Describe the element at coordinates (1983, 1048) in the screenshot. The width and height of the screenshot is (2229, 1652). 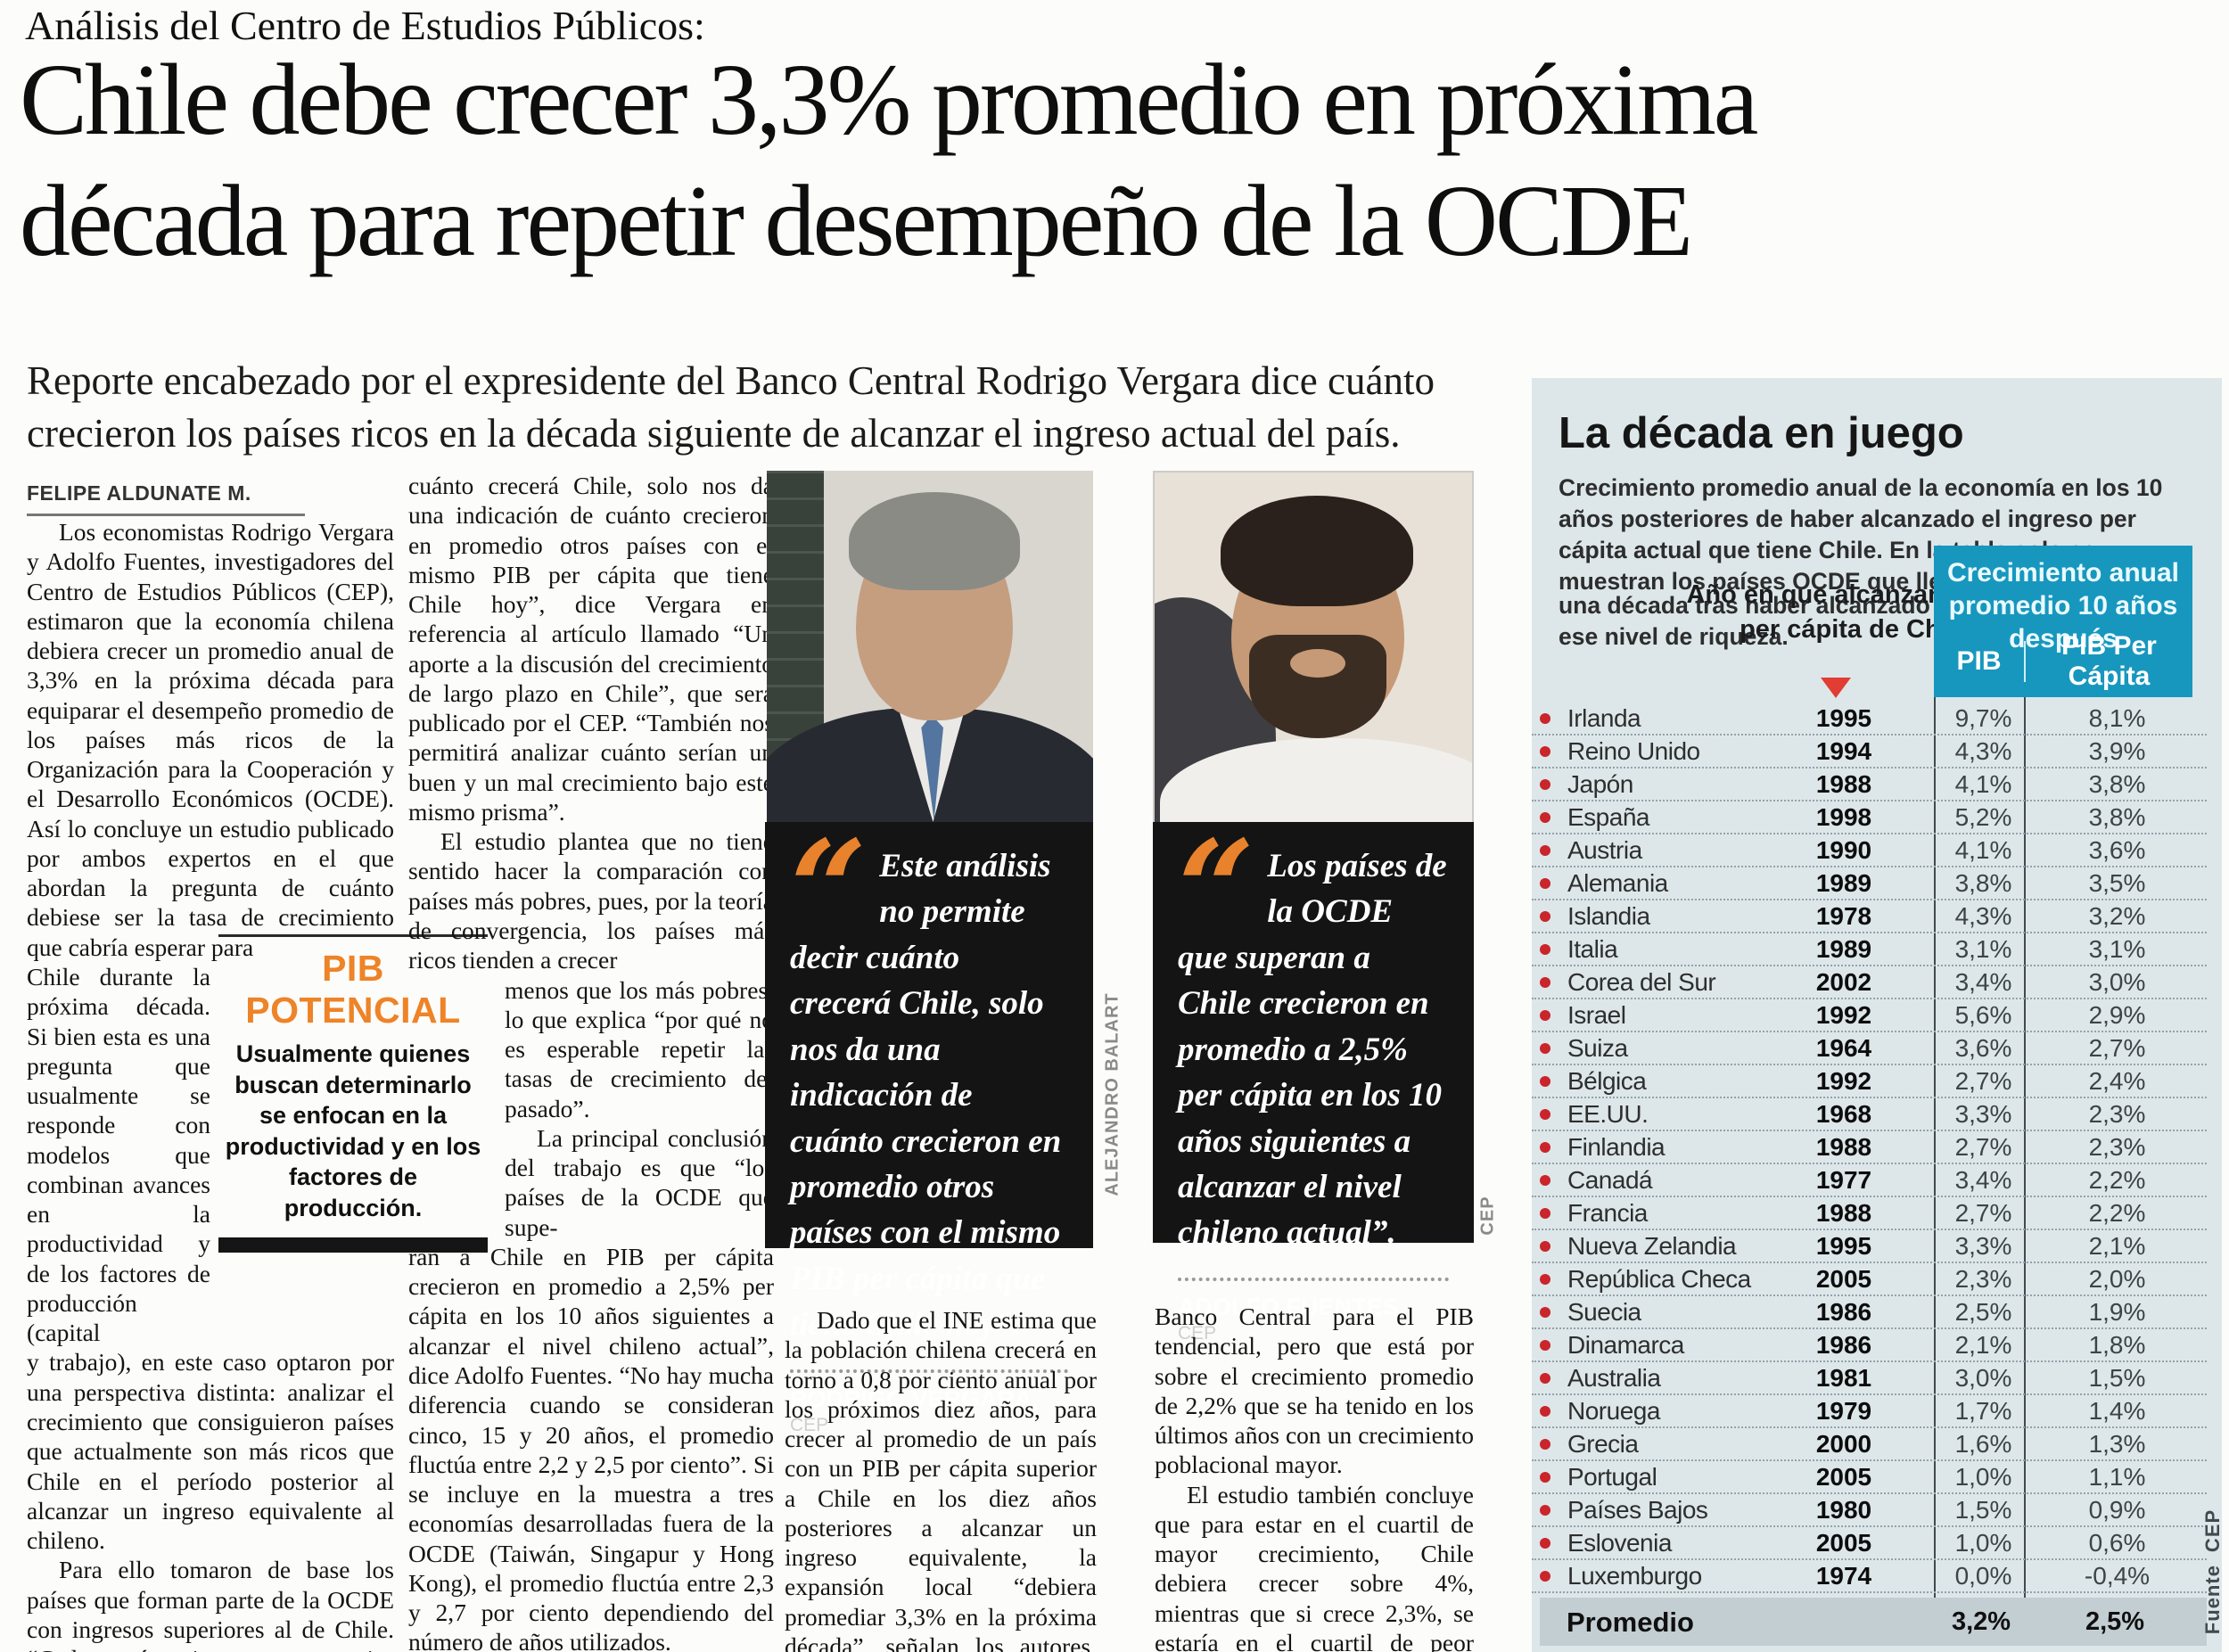
I see `pib-cell: 3,6%` at that location.